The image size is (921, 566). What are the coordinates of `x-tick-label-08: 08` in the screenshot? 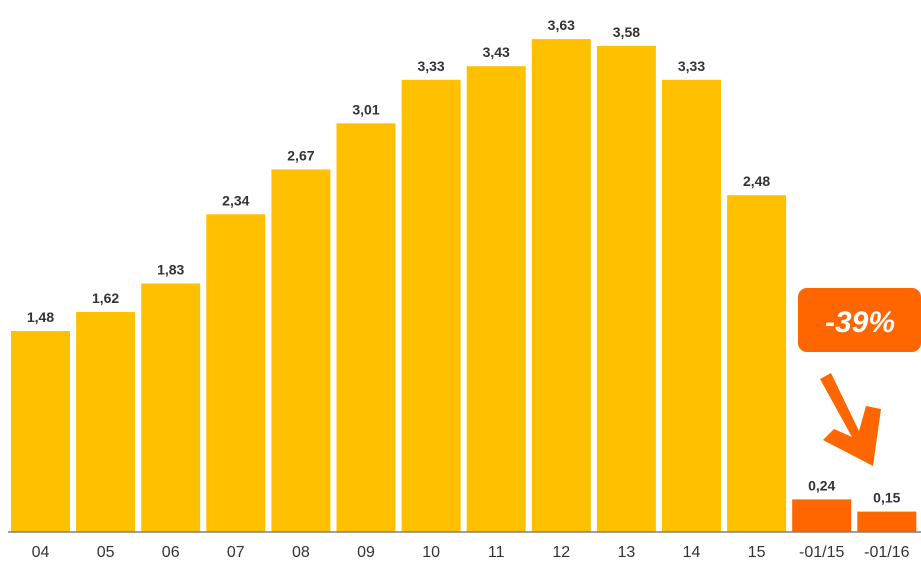 It's located at (301, 552).